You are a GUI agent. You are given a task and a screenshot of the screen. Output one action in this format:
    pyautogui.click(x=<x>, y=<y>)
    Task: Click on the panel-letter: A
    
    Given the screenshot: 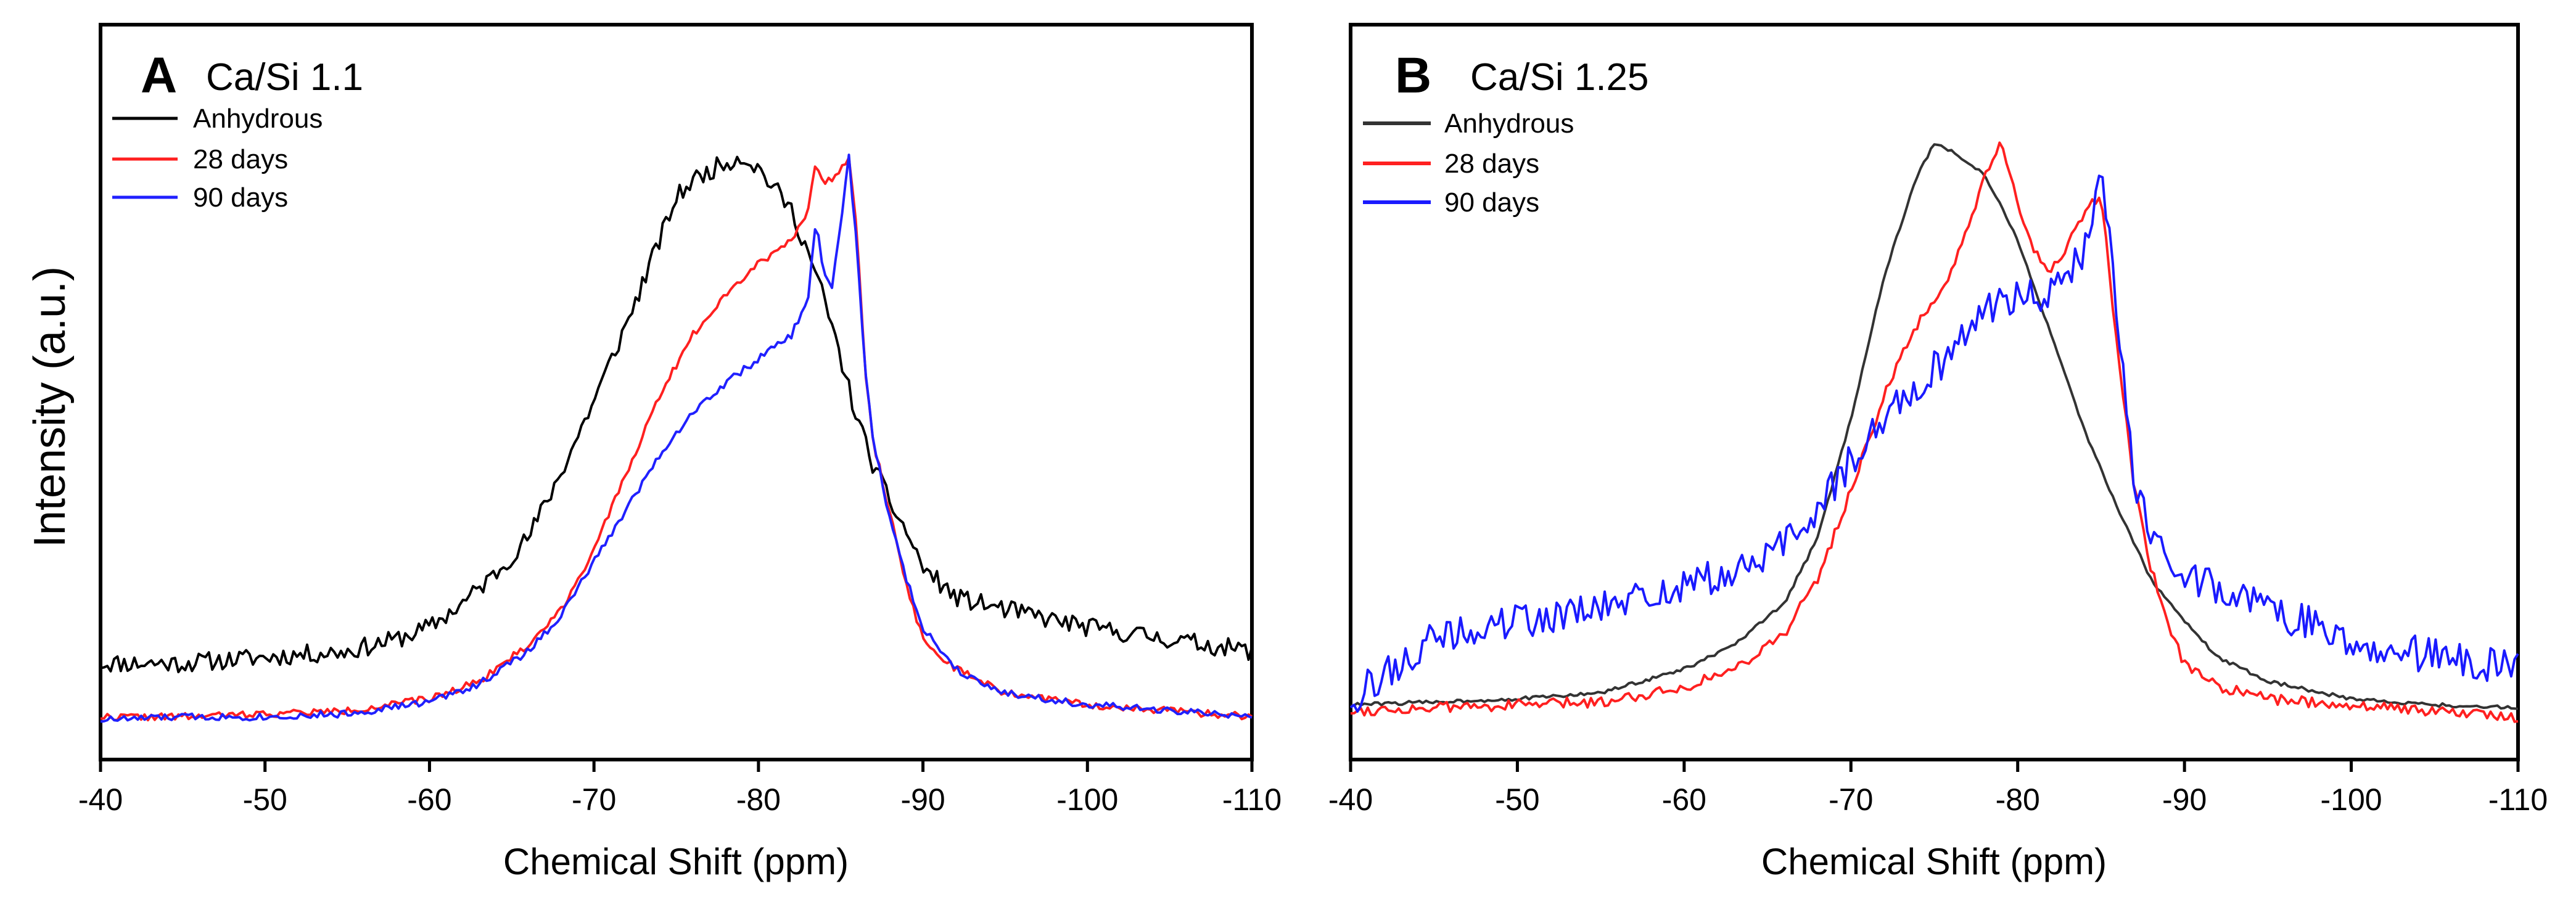 What is the action you would take?
    pyautogui.click(x=159, y=75)
    